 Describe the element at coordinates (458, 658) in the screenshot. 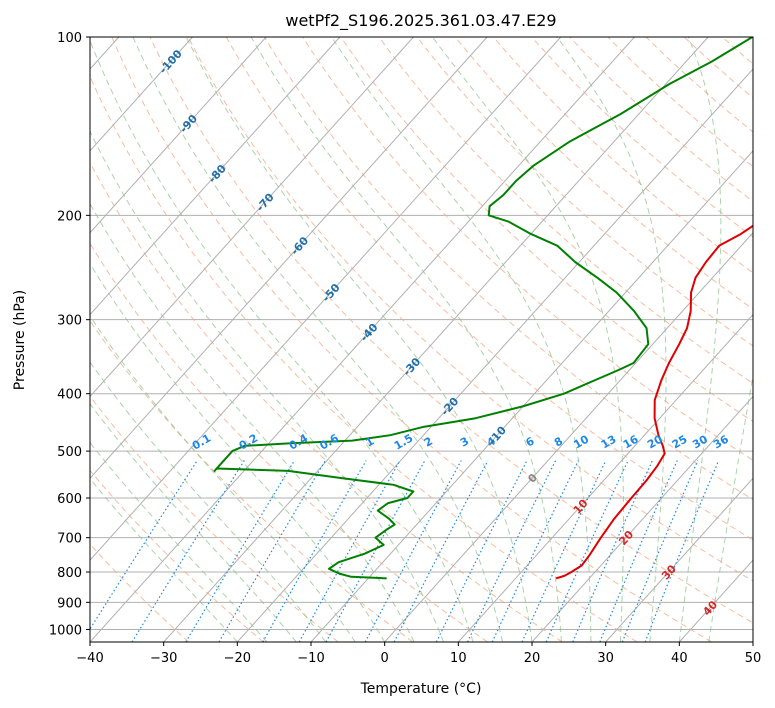

I see `x-tick-label: 10` at that location.